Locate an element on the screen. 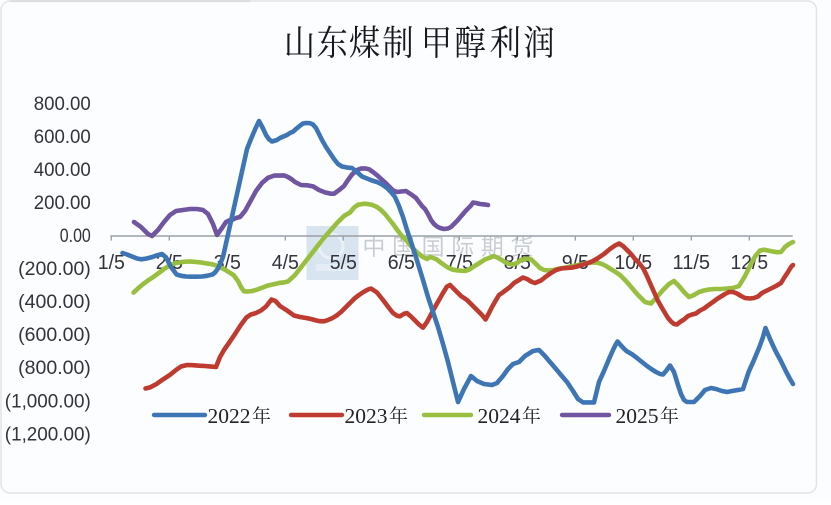 This screenshot has height=505, width=831. svg-text: 1/5 is located at coordinates (111, 262).